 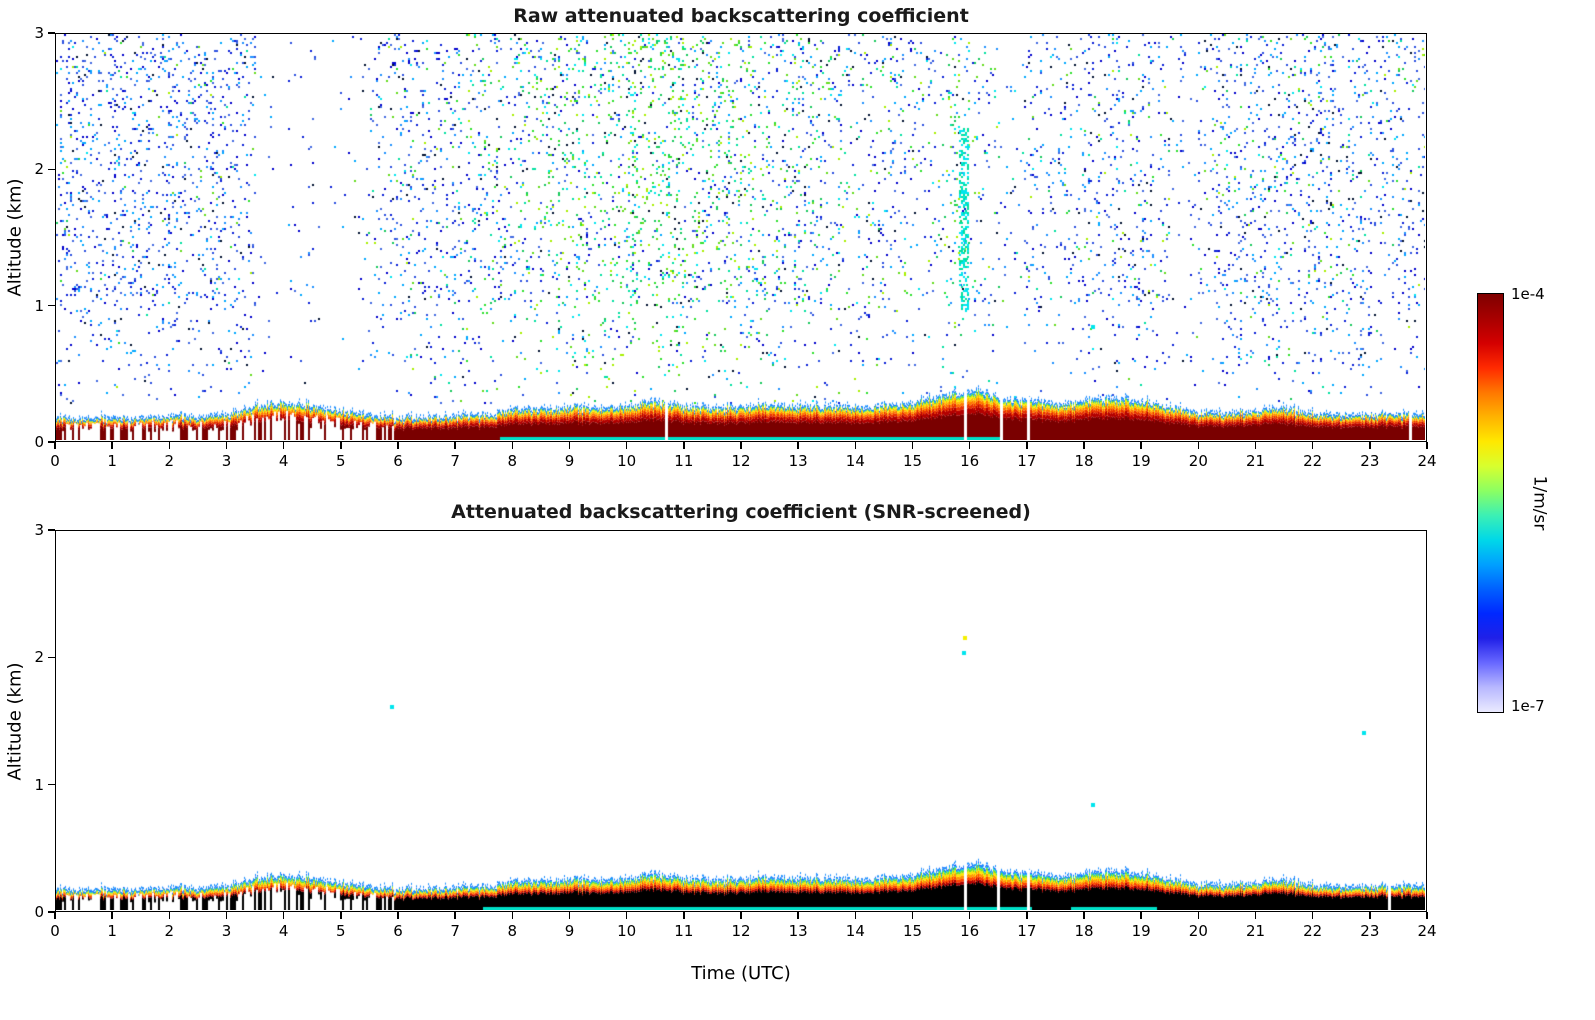 I want to click on colorbar-units: 1/m/sr, so click(x=1539, y=503).